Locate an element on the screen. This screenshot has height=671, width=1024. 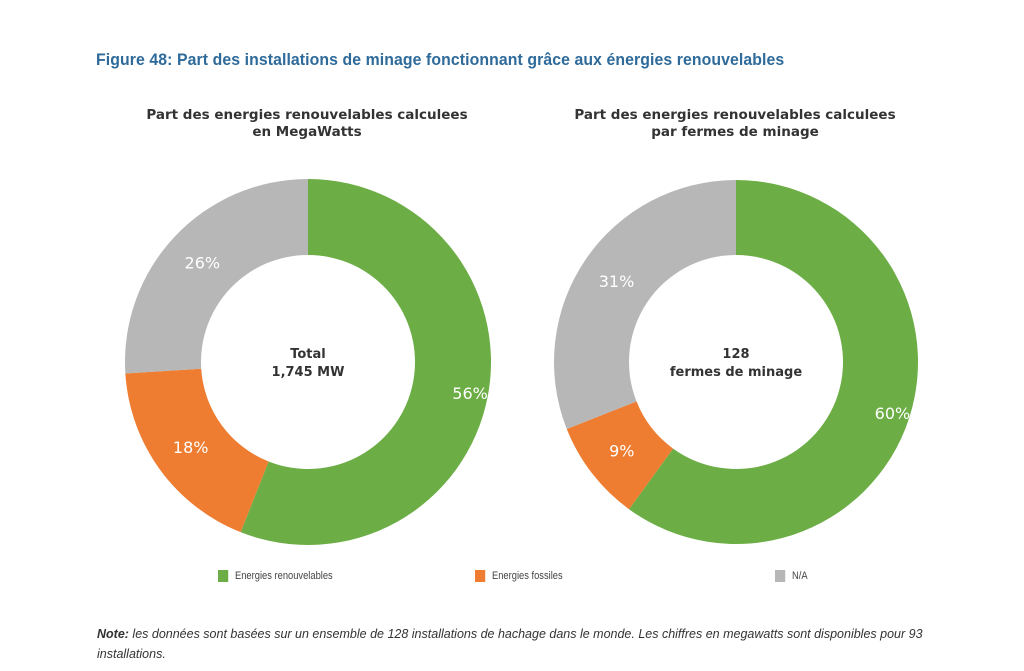
note-label: Note: is located at coordinates (113, 634).